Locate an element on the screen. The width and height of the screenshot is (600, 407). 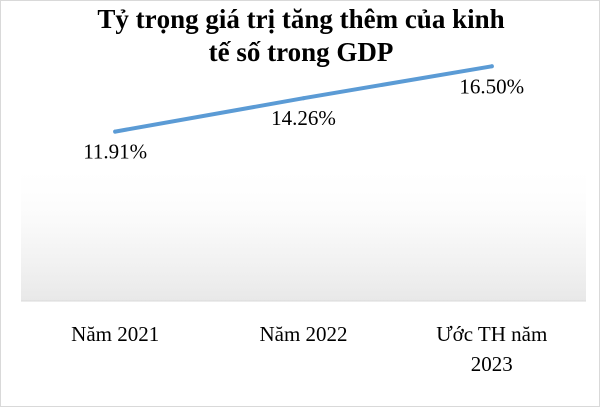
series-layer is located at coordinates (303, 99).